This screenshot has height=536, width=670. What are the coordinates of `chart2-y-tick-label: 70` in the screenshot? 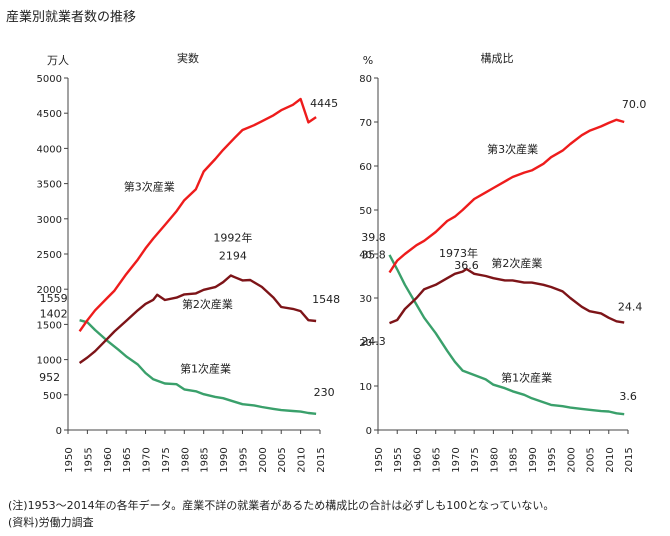 It's located at (365, 123).